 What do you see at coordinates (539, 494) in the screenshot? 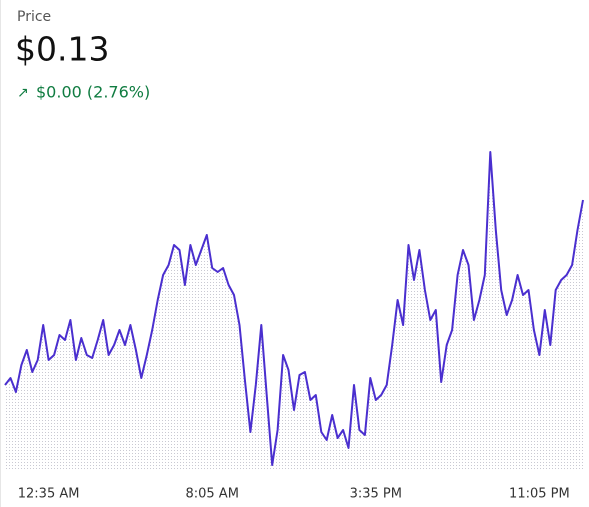
I see `x-tick-label: 11:05 PM` at bounding box center [539, 494].